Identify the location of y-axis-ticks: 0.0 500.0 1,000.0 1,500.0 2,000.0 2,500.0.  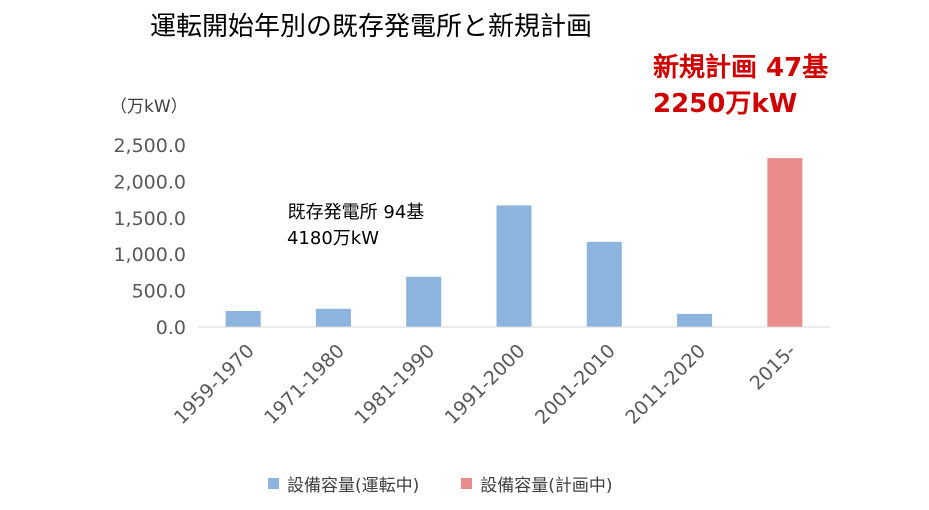
(149, 237).